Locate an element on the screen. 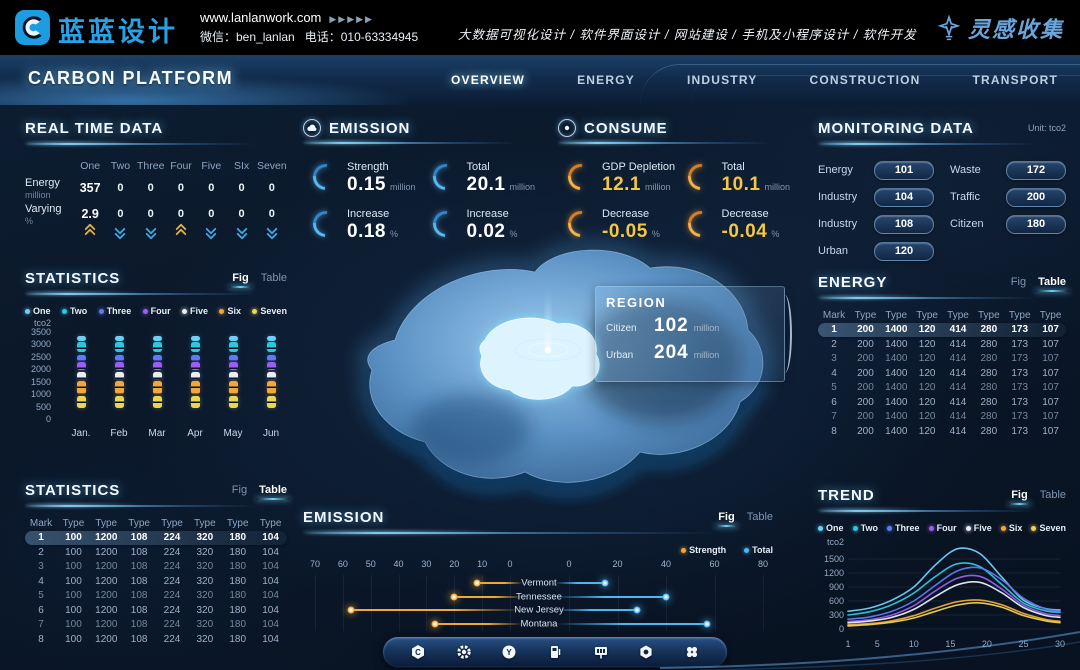 The width and height of the screenshot is (1080, 670). fig-table-toggle: Fig Table is located at coordinates (1039, 284).